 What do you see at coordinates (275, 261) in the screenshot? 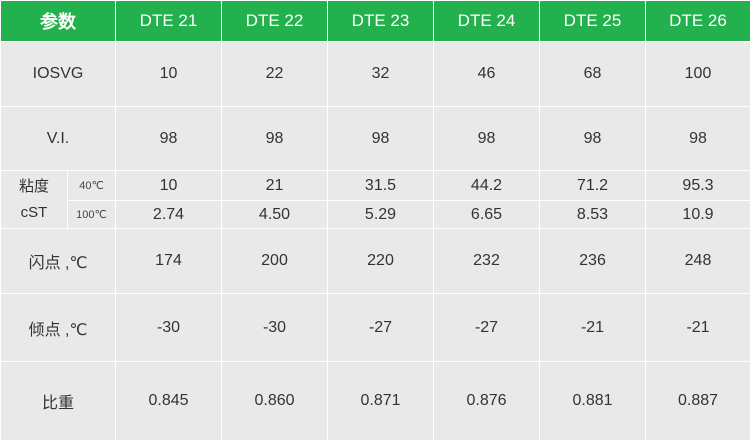
I see `table-cell: 200` at bounding box center [275, 261].